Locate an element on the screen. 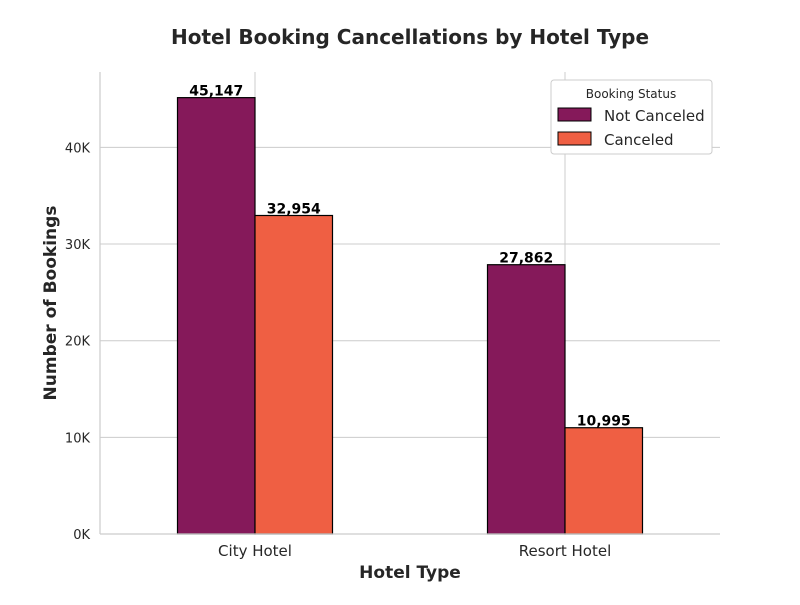 The height and width of the screenshot is (605, 800). y-tick-label: 30K is located at coordinates (78, 245).